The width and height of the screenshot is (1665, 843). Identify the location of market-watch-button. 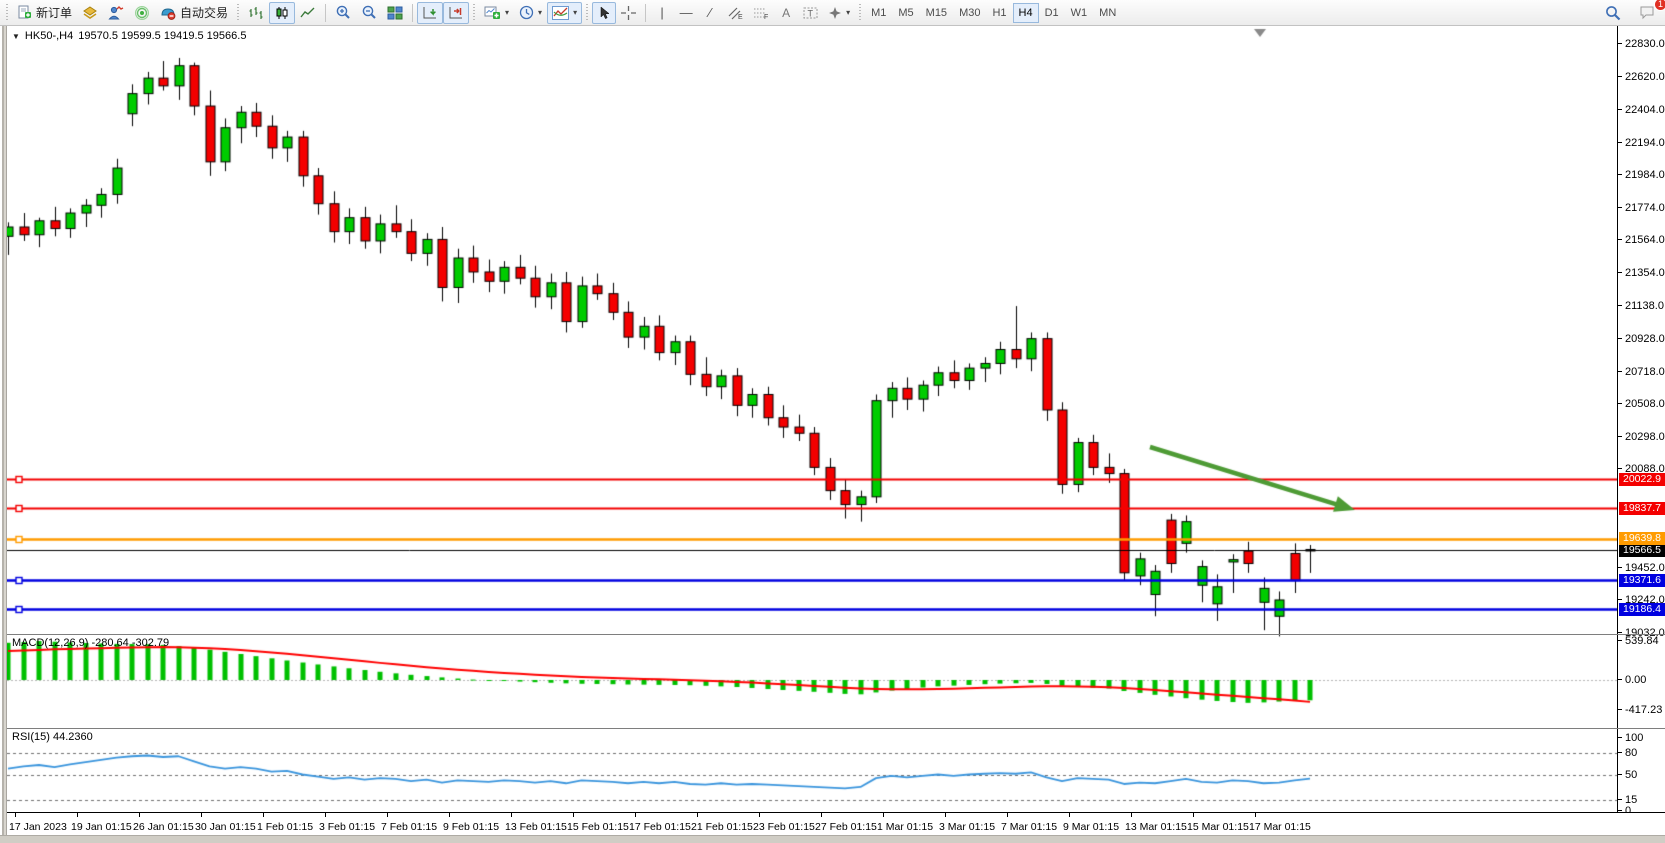
(116, 13).